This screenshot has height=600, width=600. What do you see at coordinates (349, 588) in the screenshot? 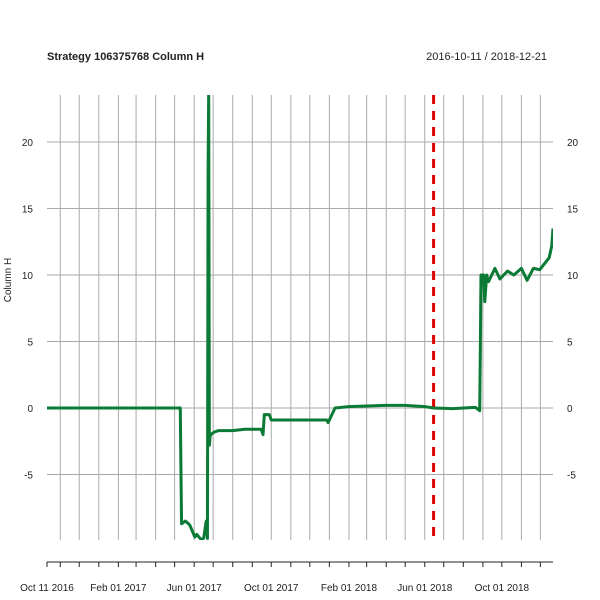
I see `x-tick-label: Feb 01 2018` at bounding box center [349, 588].